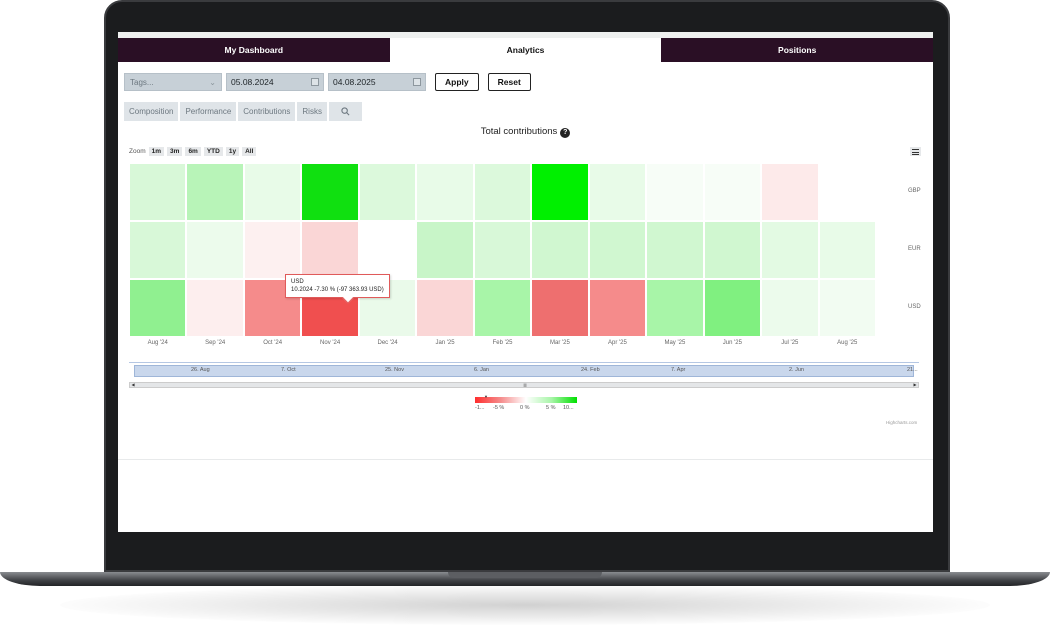  Describe the element at coordinates (394, 370) in the screenshot. I see `navigator-label: 25. Nov` at that location.